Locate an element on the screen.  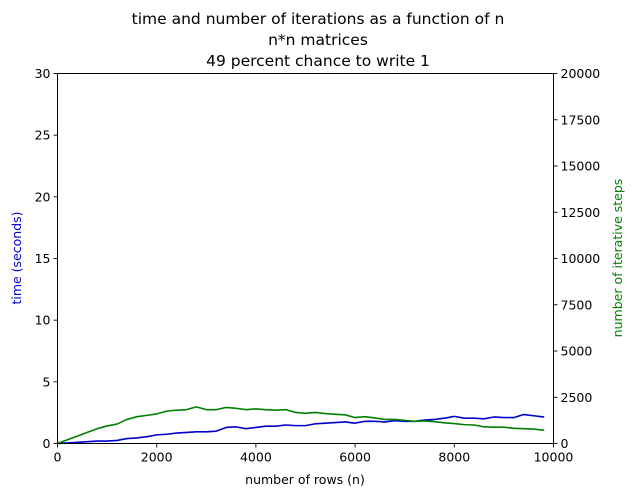
y-left-tick-label: 15 is located at coordinates (43, 258).